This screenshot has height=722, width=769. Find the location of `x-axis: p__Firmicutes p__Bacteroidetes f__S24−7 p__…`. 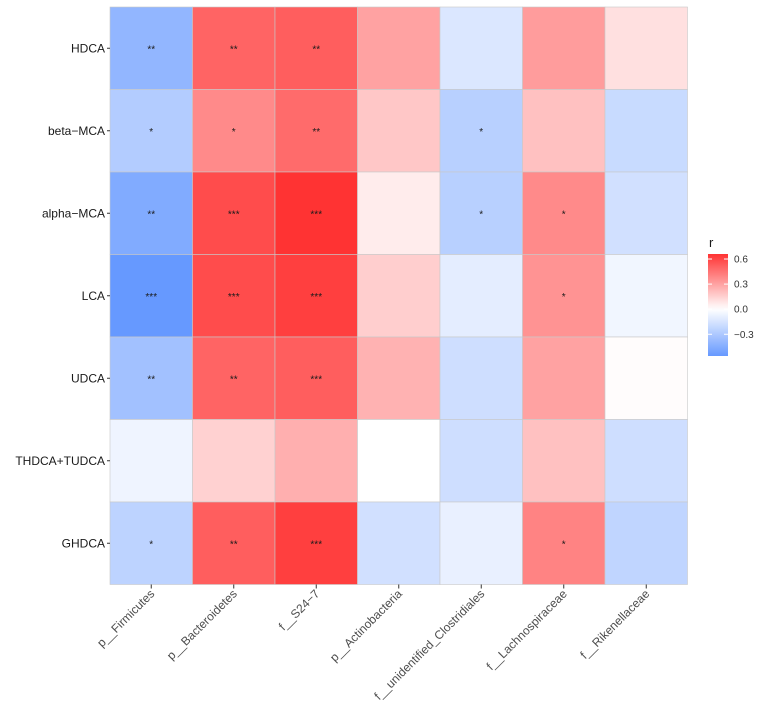

x-axis: p__Firmicutes p__Bacteroidetes f__S24−7 p__… is located at coordinates (373, 643).